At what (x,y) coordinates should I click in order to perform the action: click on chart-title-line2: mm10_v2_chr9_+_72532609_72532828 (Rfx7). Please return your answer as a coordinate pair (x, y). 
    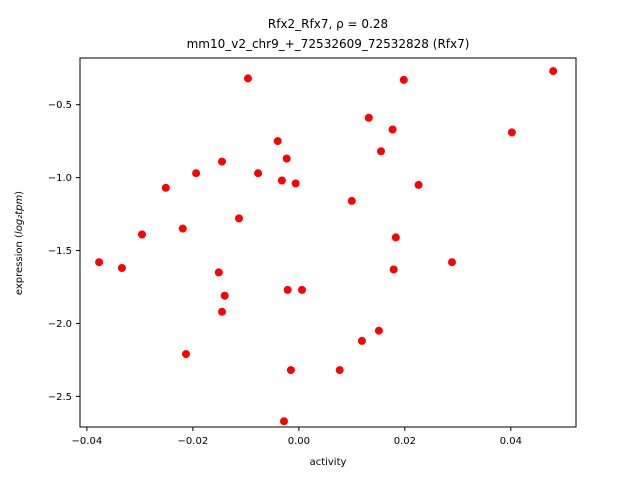
    Looking at the image, I should click on (328, 44).